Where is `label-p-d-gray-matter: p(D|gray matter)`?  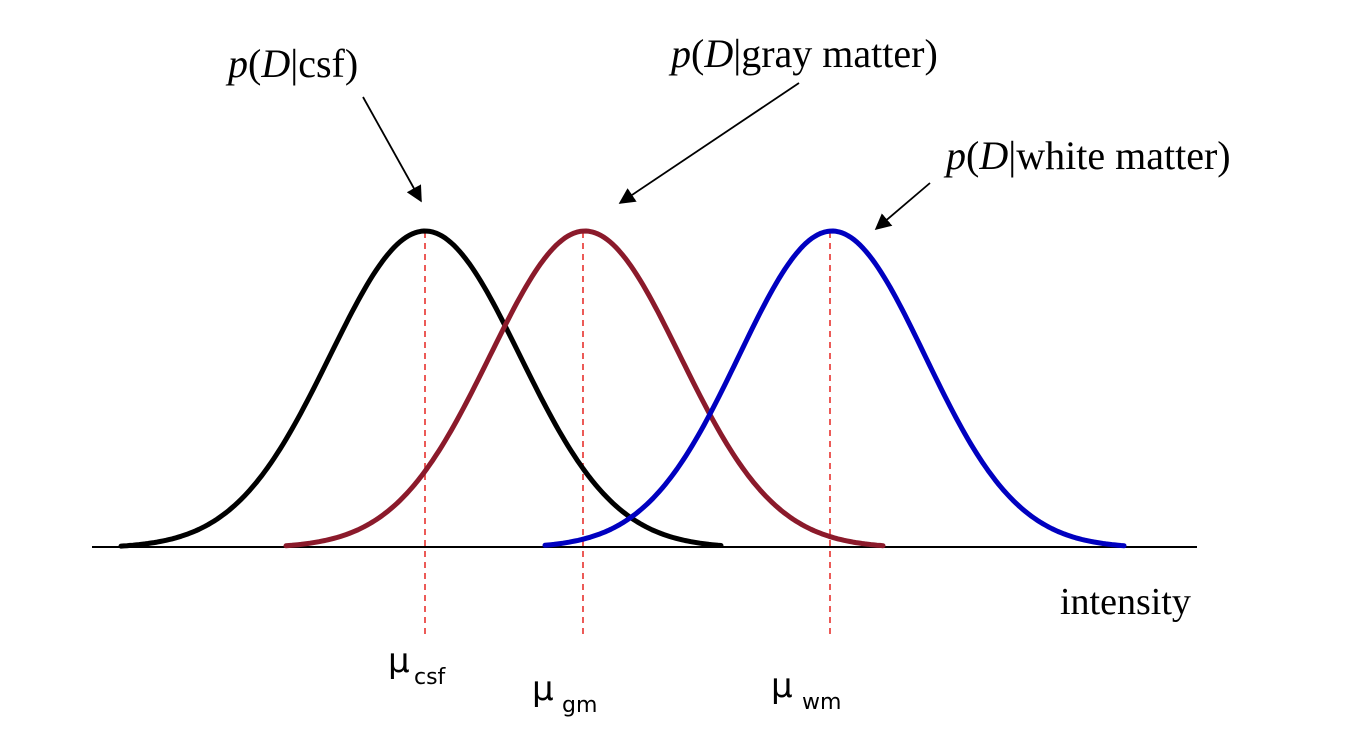
label-p-d-gray-matter: p(D|gray matter) is located at coordinates (803, 53).